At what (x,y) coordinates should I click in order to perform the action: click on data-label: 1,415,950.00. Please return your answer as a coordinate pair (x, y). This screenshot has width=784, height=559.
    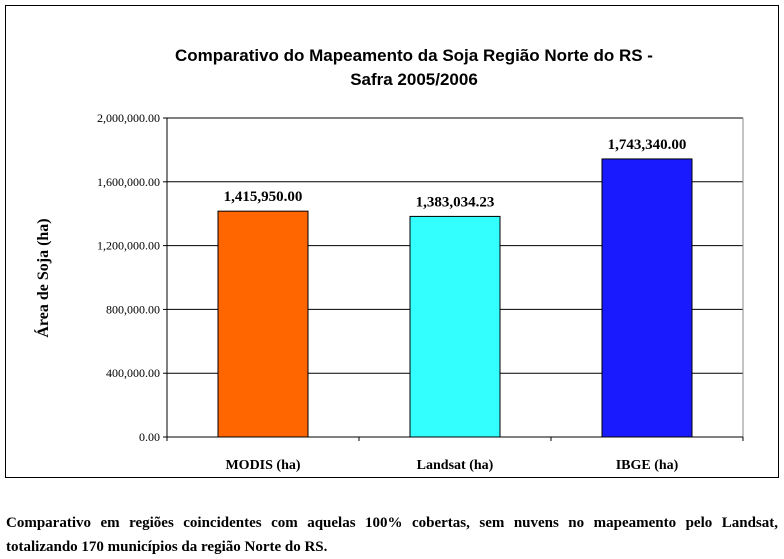
    Looking at the image, I should click on (263, 197).